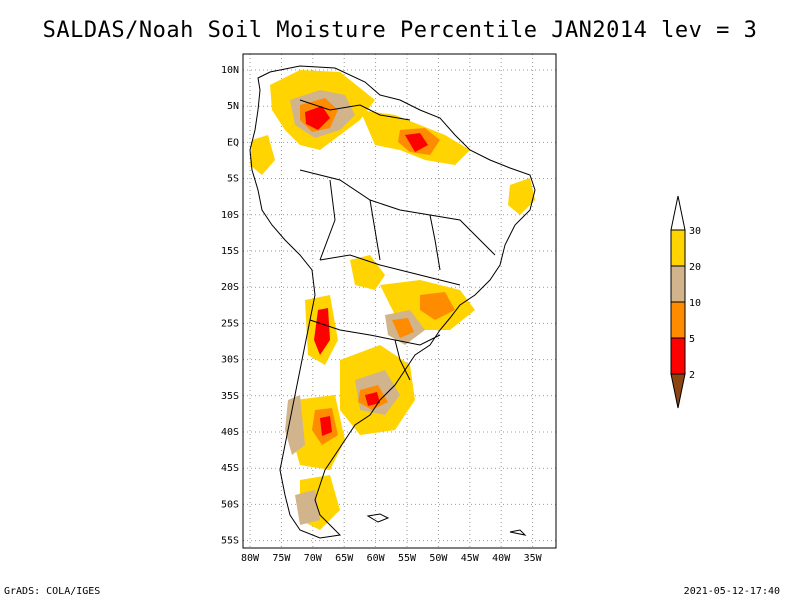 The width and height of the screenshot is (800, 600). What do you see at coordinates (307, 507) in the screenshot?
I see `patch-tan-south` at bounding box center [307, 507].